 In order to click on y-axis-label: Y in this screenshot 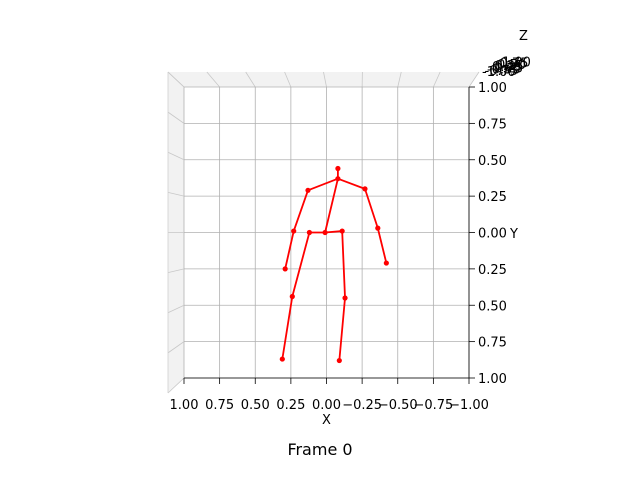, I will do `click(513, 234)`.